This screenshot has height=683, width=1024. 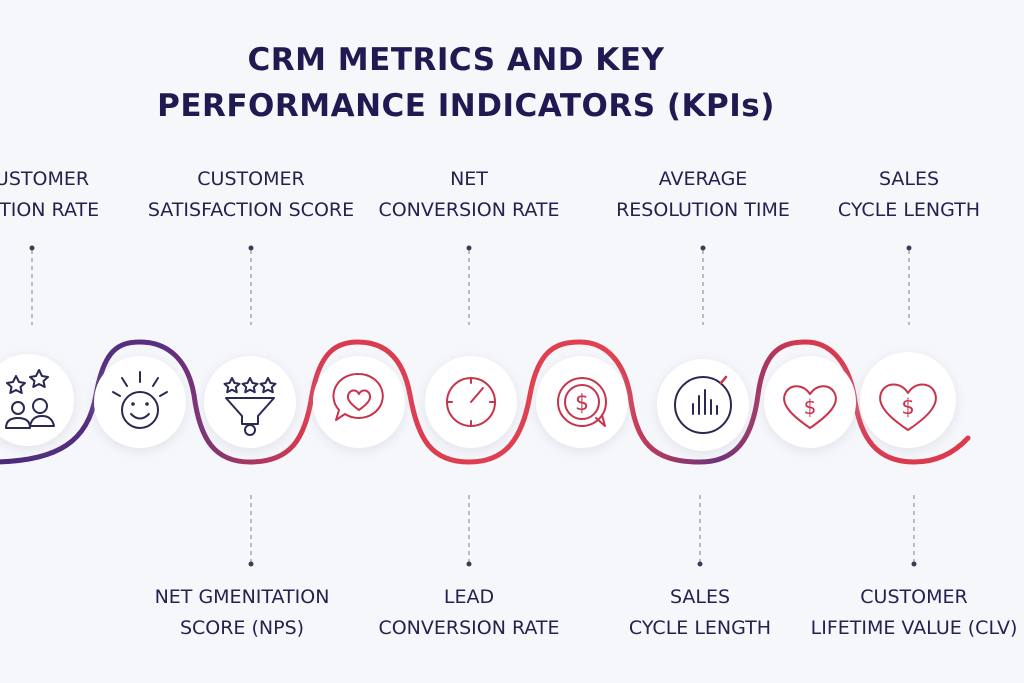 I want to click on node-9: $, so click(x=908, y=400).